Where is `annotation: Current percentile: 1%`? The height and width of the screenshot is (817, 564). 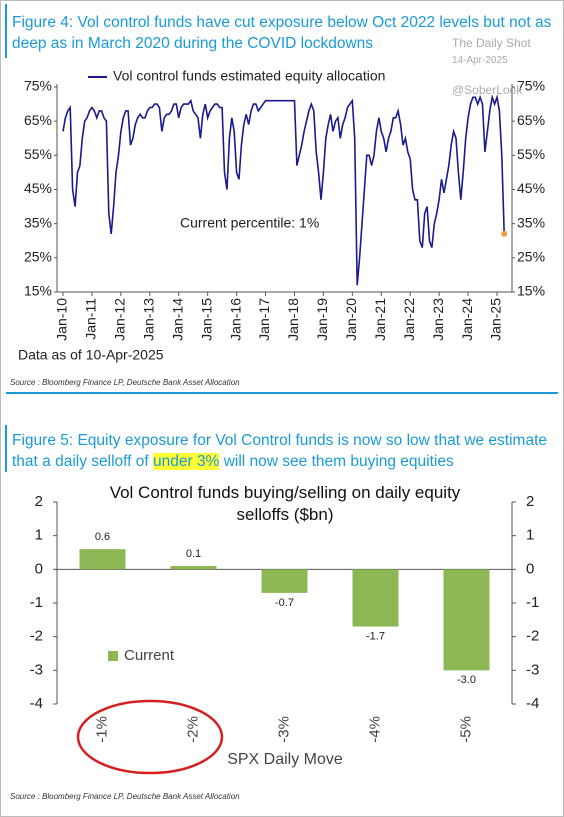
annotation: Current percentile: 1% is located at coordinates (249, 223).